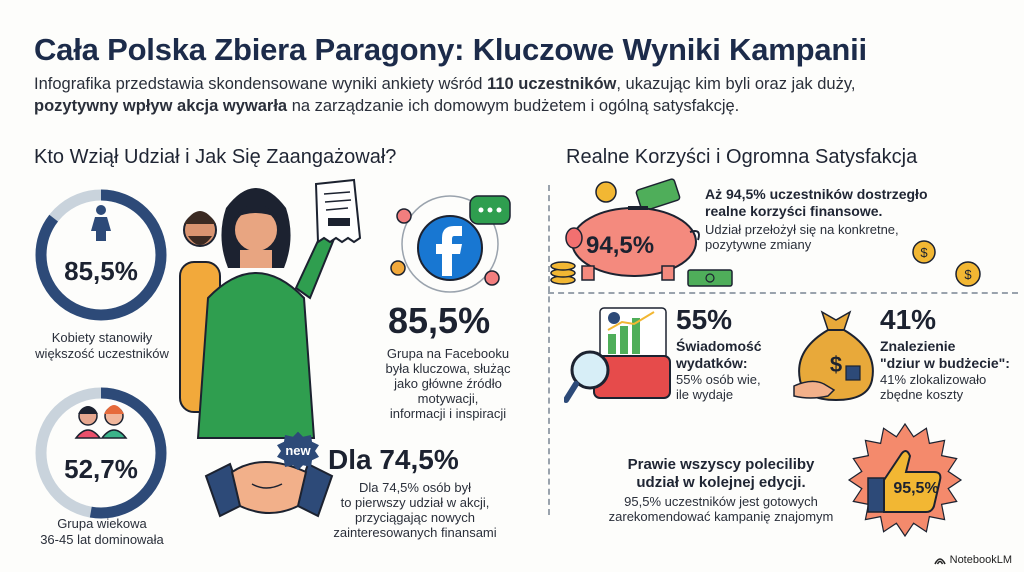 This screenshot has height=572, width=1024. What do you see at coordinates (916, 488) in the screenshot?
I see `recommend-percent: 95,5%` at bounding box center [916, 488].